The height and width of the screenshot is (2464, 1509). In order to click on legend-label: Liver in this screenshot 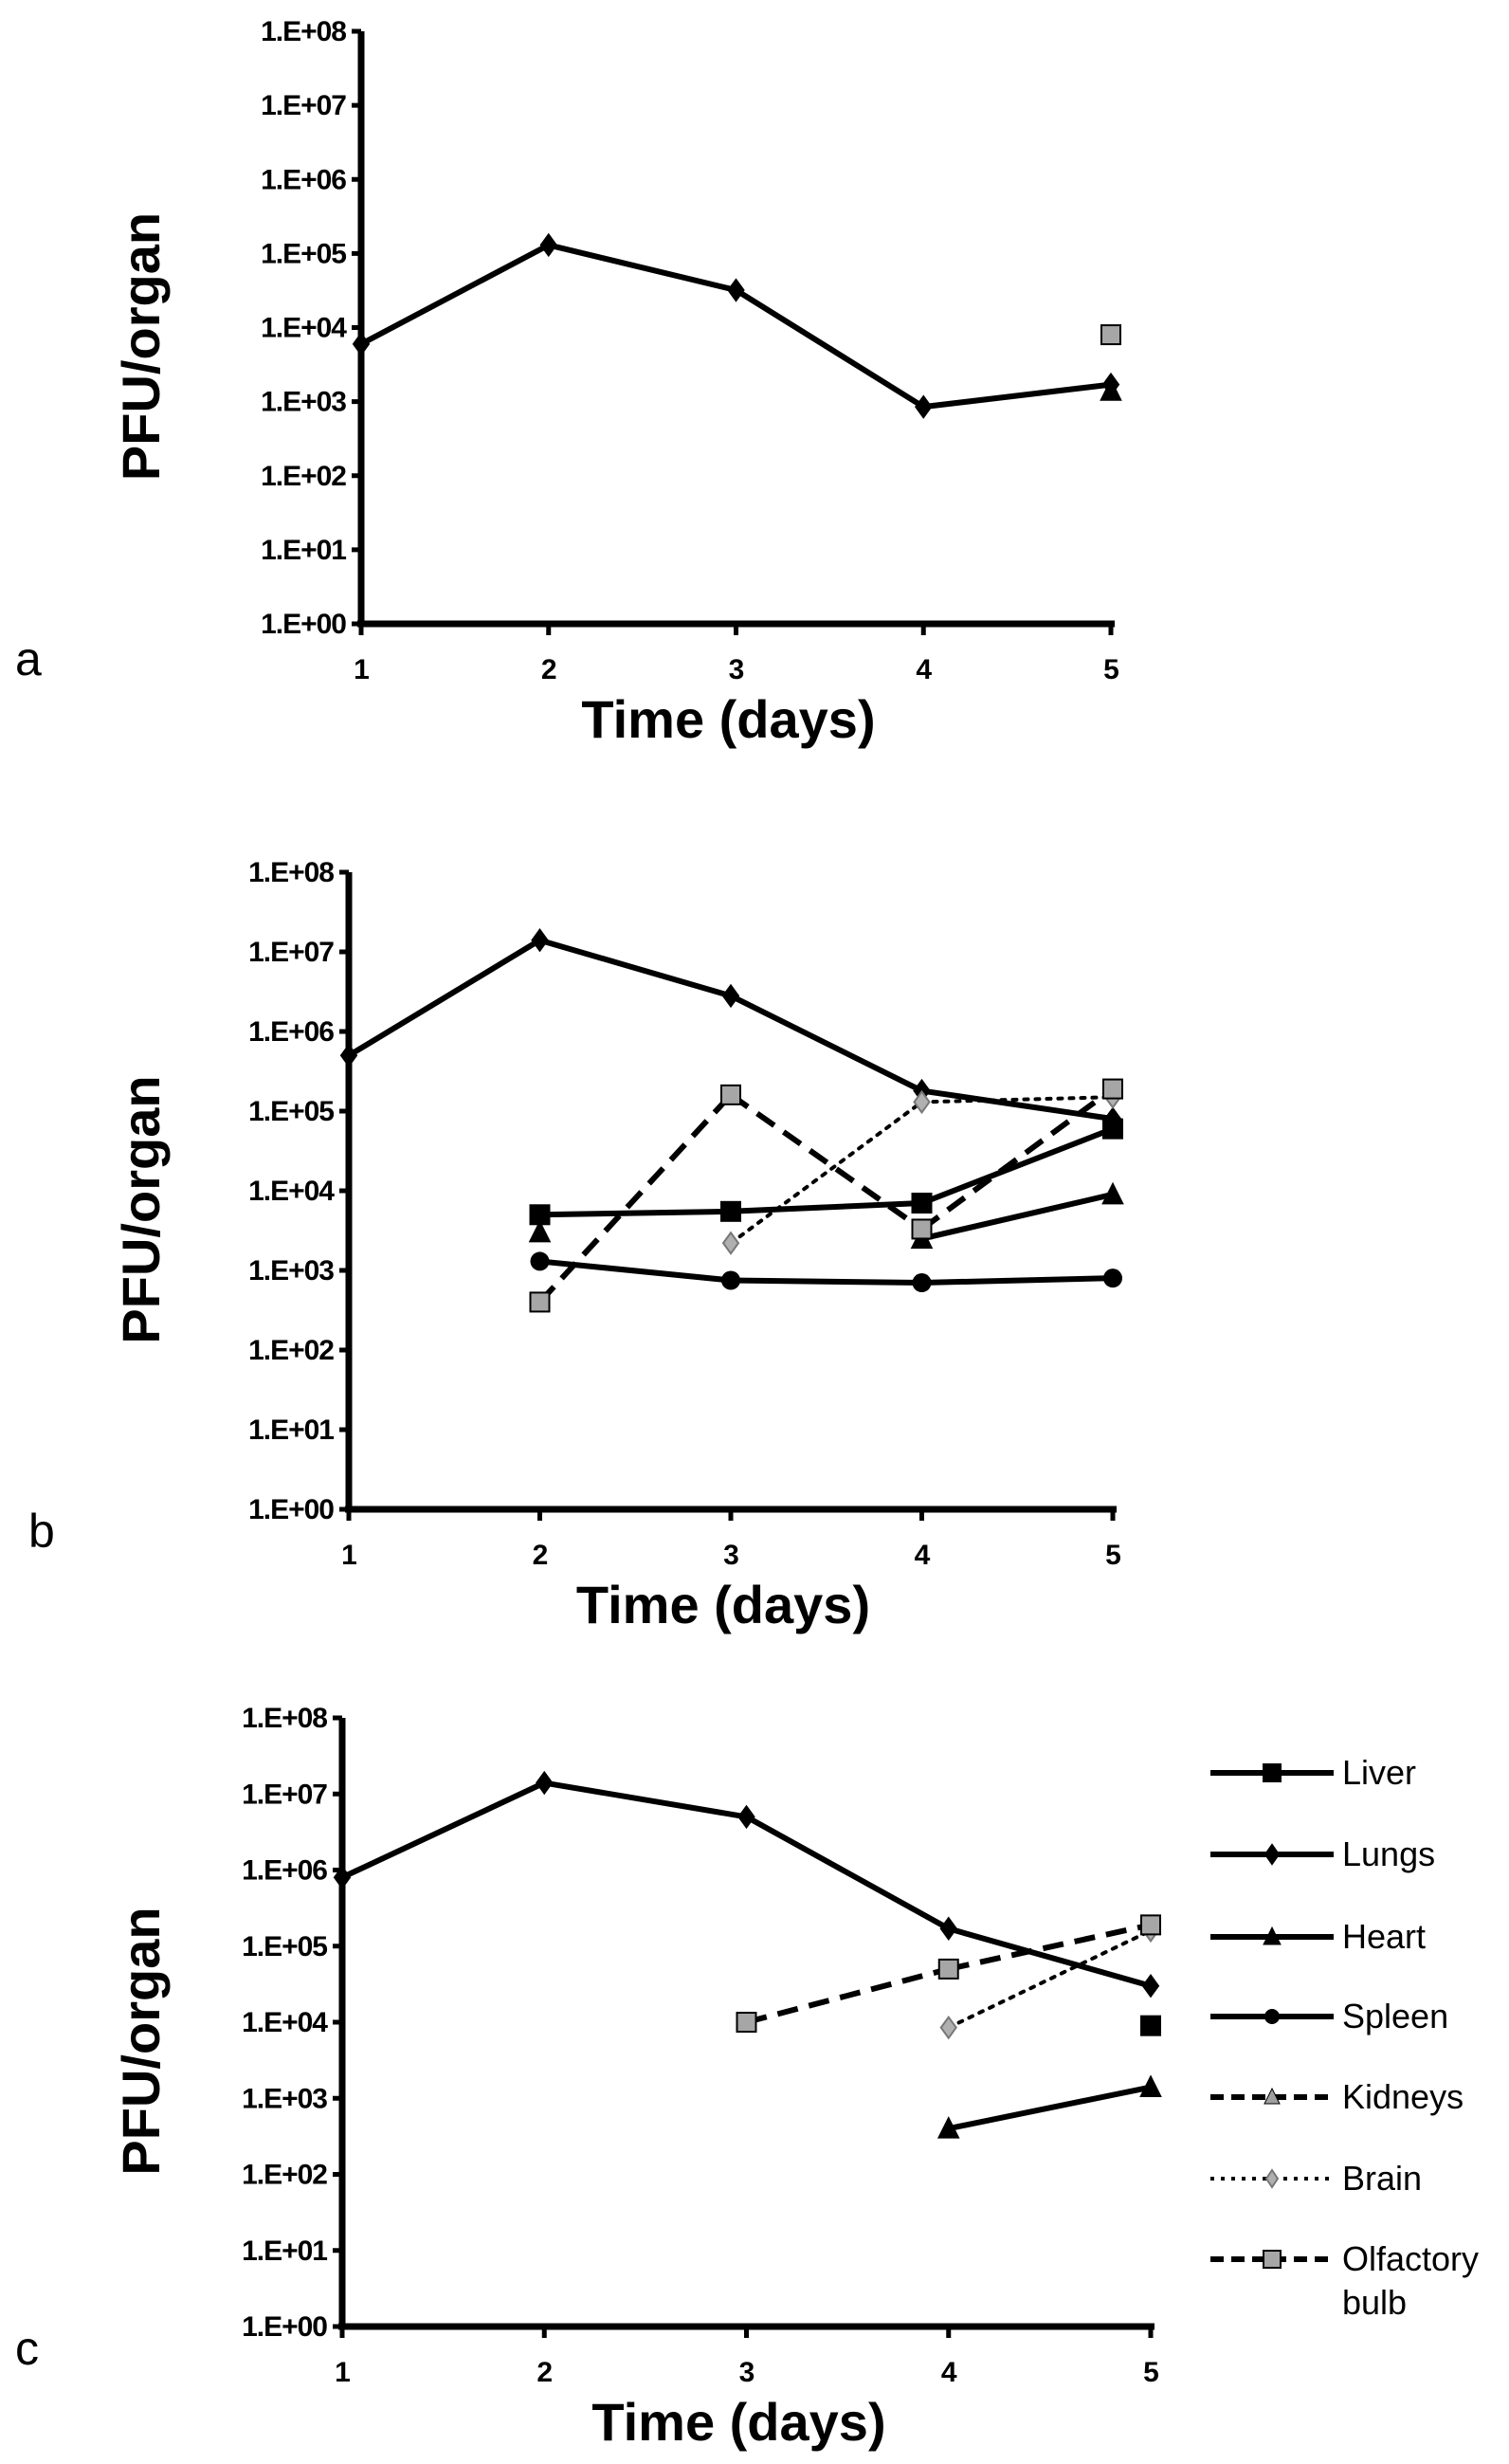, I will do `click(1379, 1772)`.